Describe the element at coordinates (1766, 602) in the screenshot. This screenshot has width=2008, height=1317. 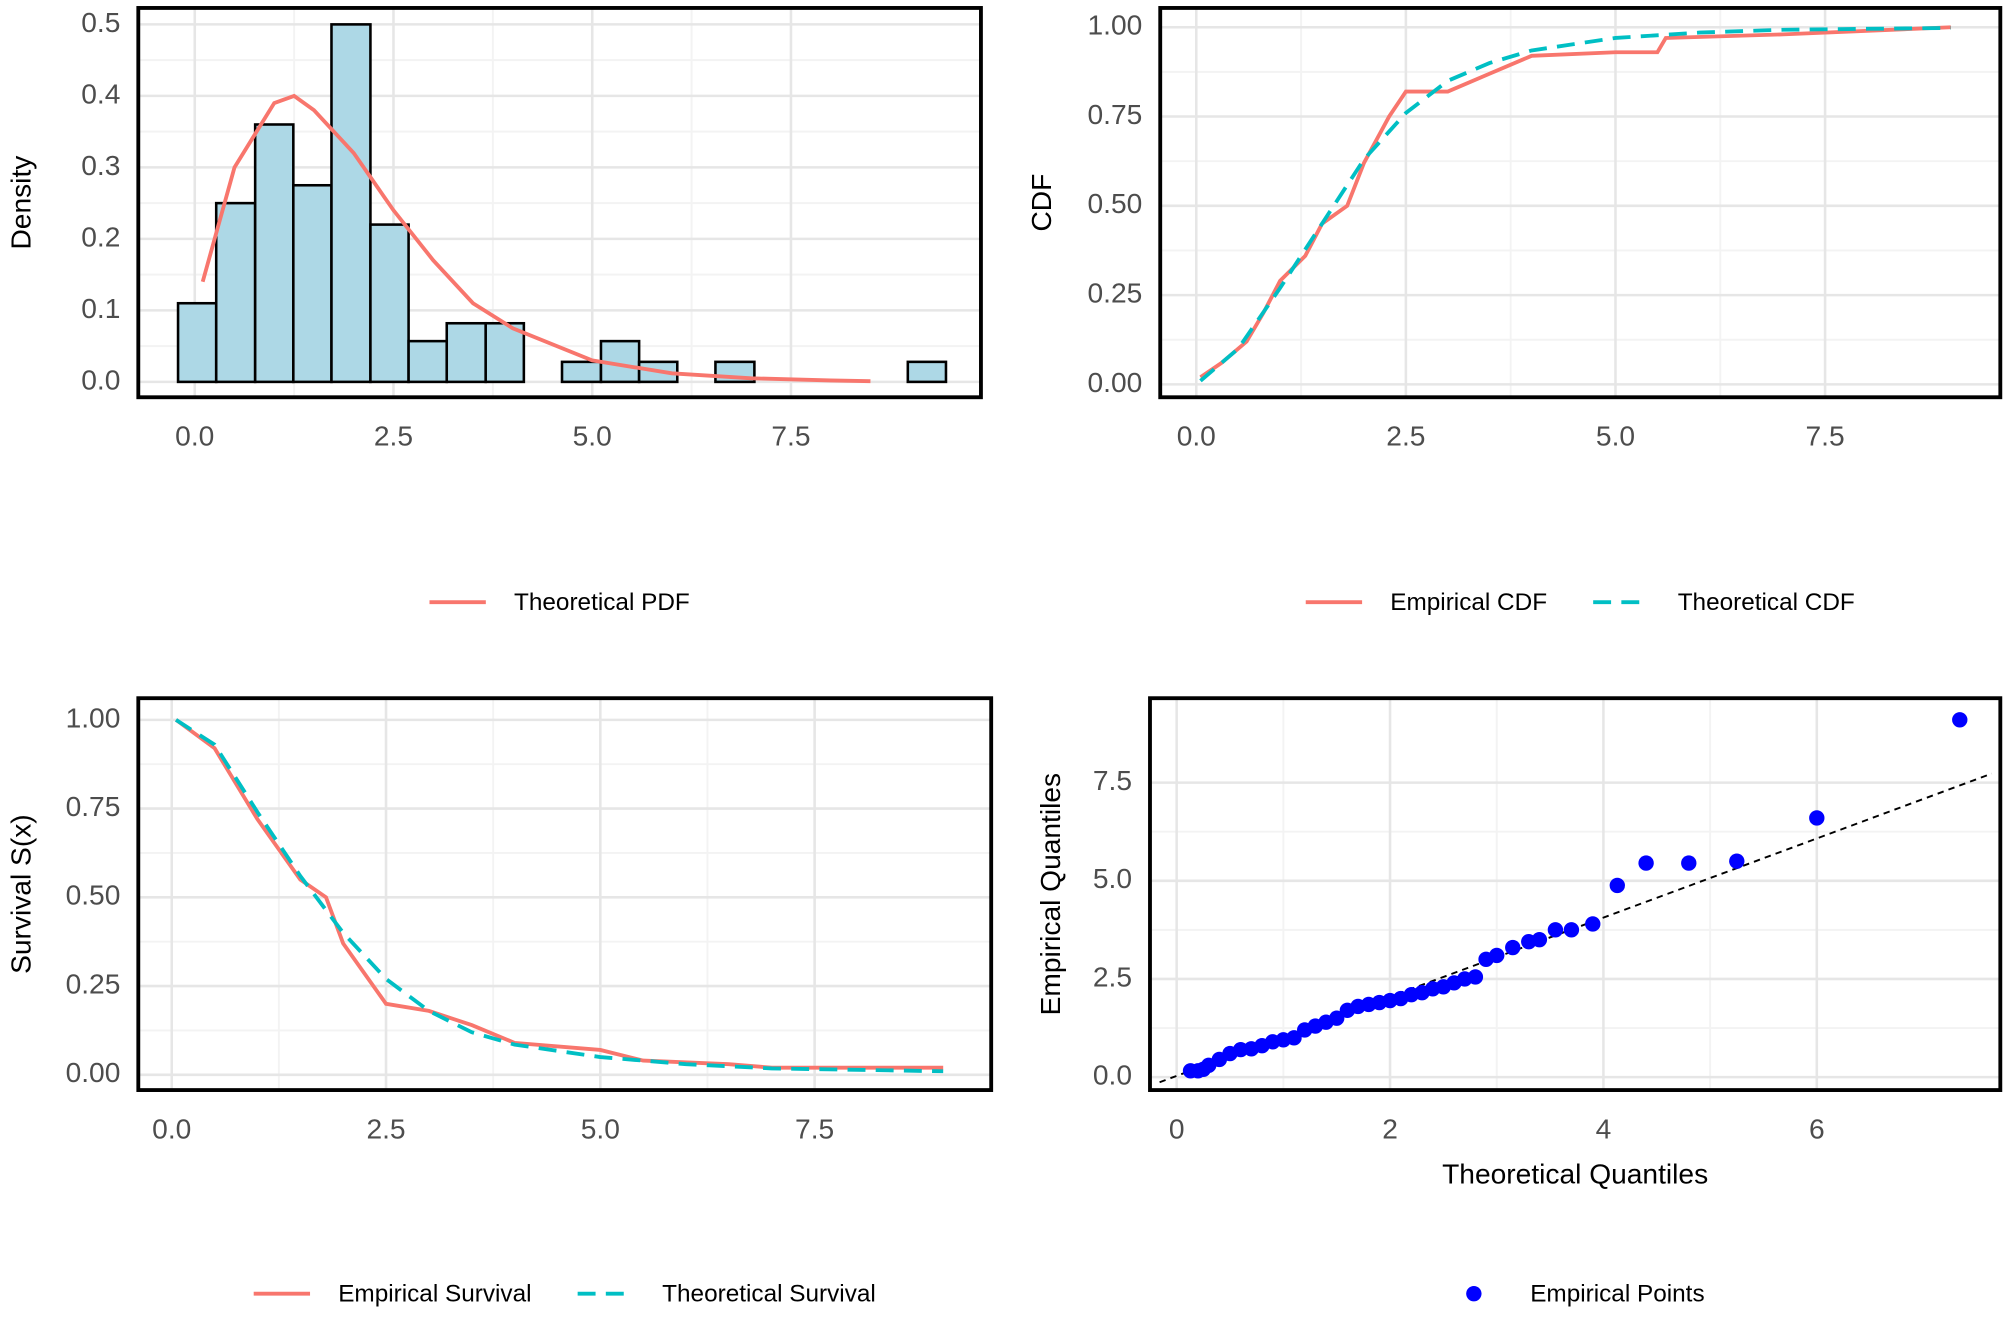
I see `legend-label: Theoretical CDF` at that location.